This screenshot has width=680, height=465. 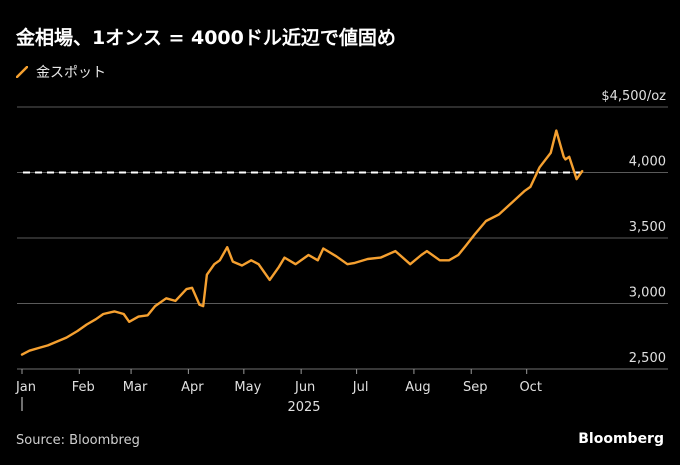 What do you see at coordinates (633, 96) in the screenshot?
I see `y-tick-label: $4,500/oz` at bounding box center [633, 96].